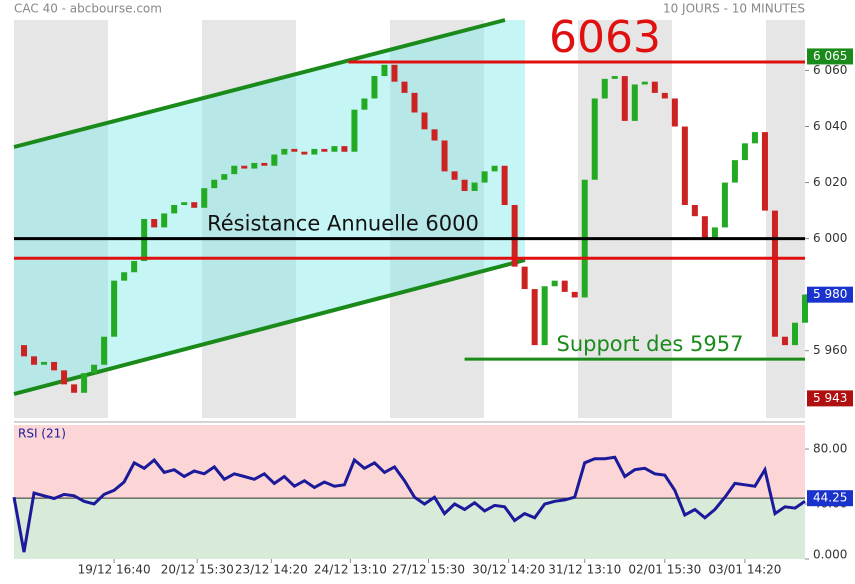 The image size is (855, 584). I want to click on x-tick-label: 27/12 15:30, so click(428, 570).